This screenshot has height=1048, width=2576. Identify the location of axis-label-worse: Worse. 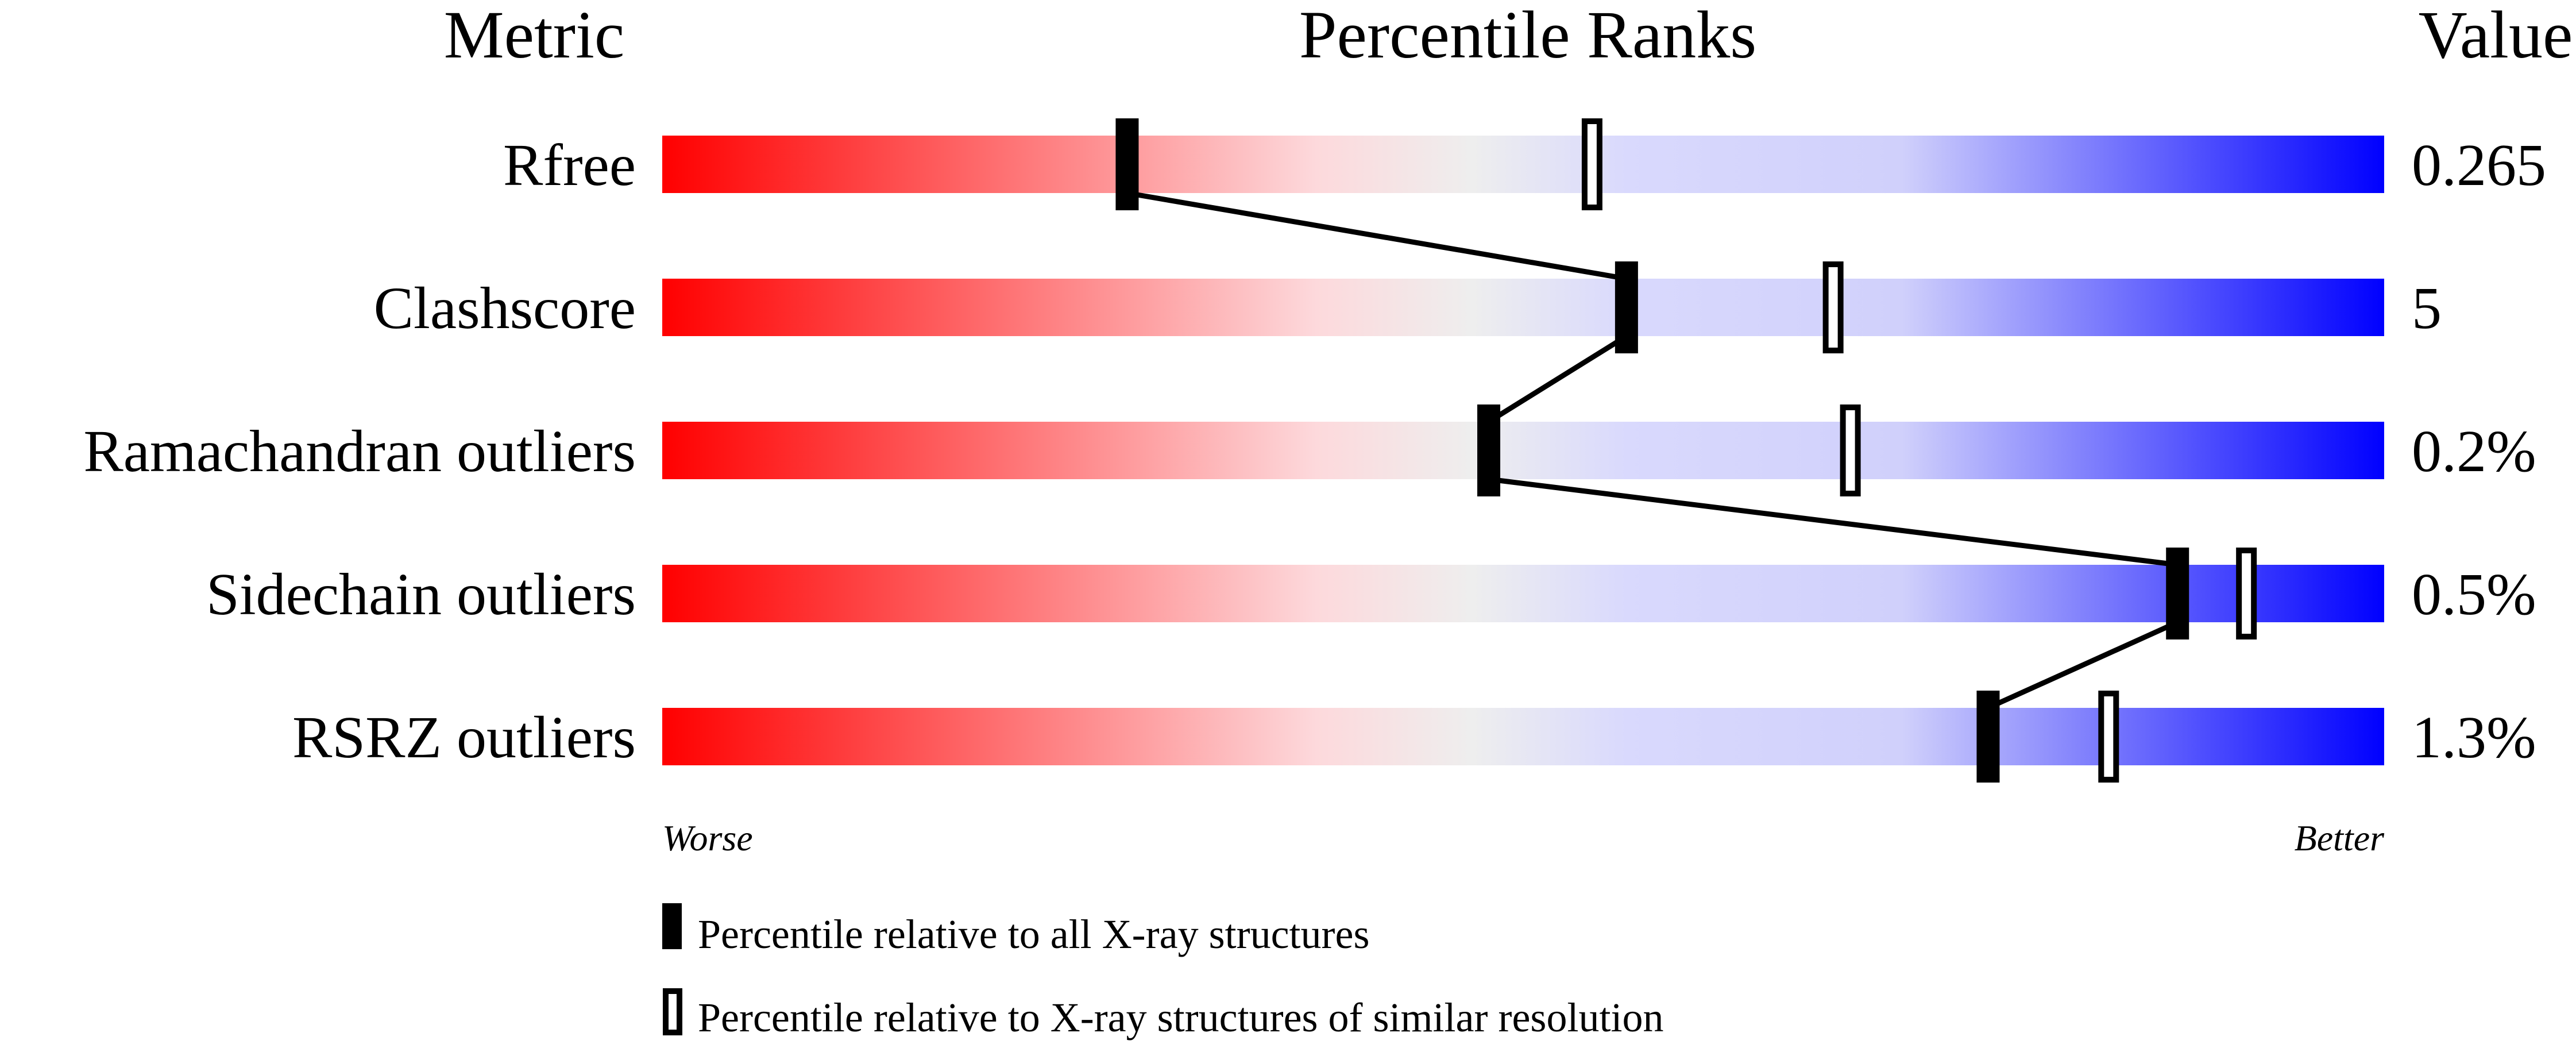
(707, 838).